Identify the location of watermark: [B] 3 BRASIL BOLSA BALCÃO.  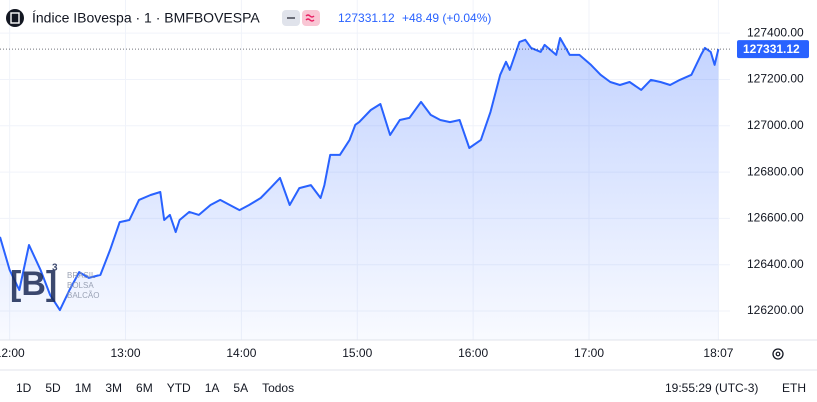
(54, 283).